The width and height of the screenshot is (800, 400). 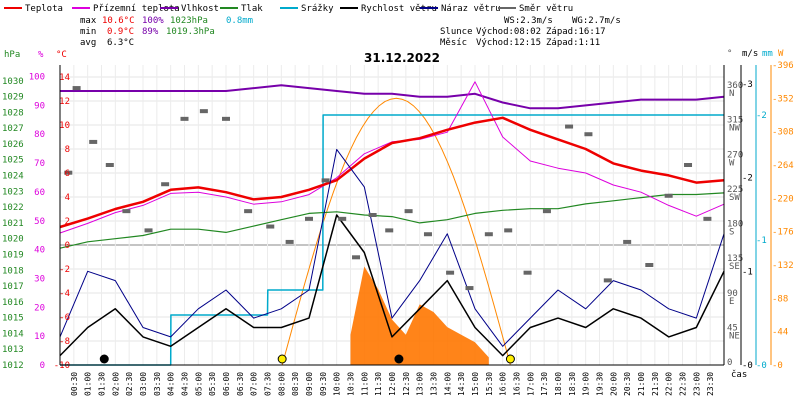 I want to click on legend-label: Srážky, so click(x=317, y=9).